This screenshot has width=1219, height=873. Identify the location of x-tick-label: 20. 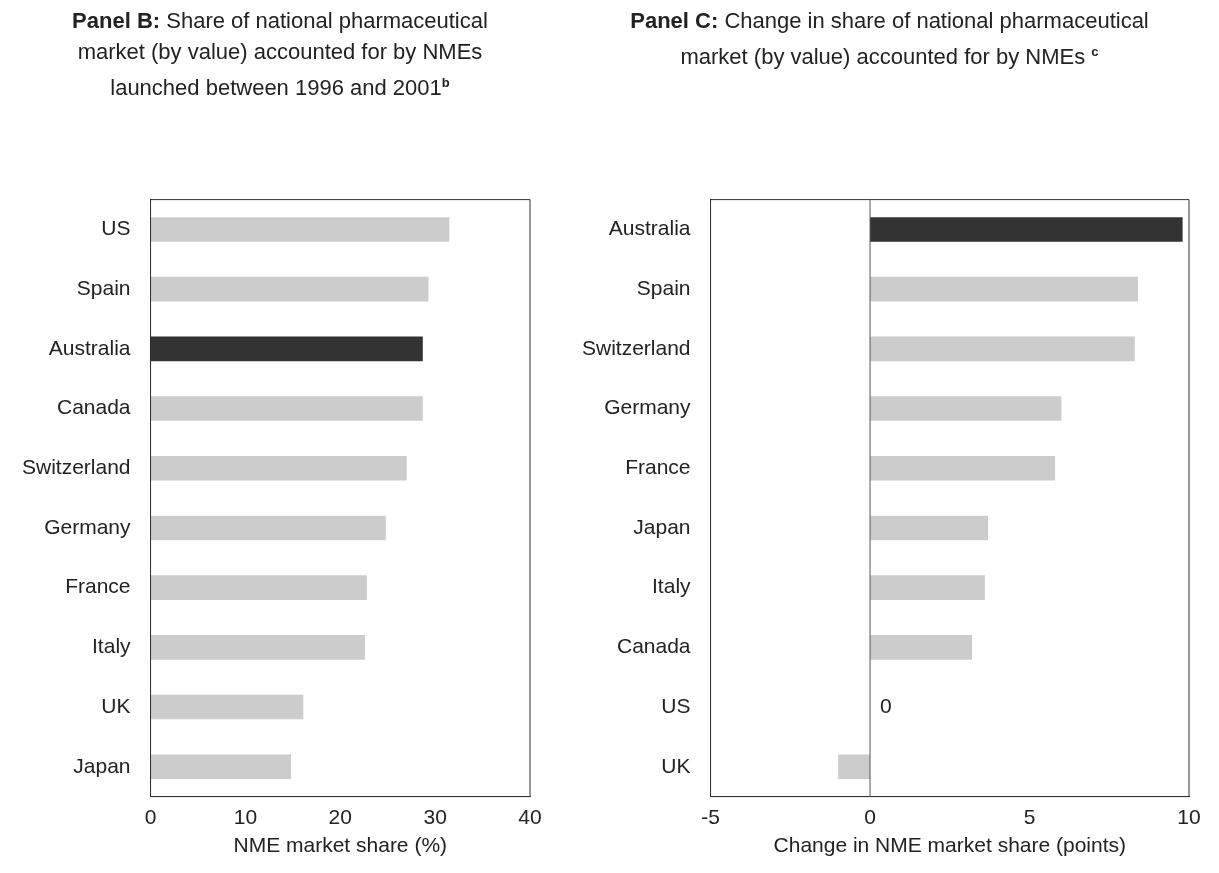
(340, 816).